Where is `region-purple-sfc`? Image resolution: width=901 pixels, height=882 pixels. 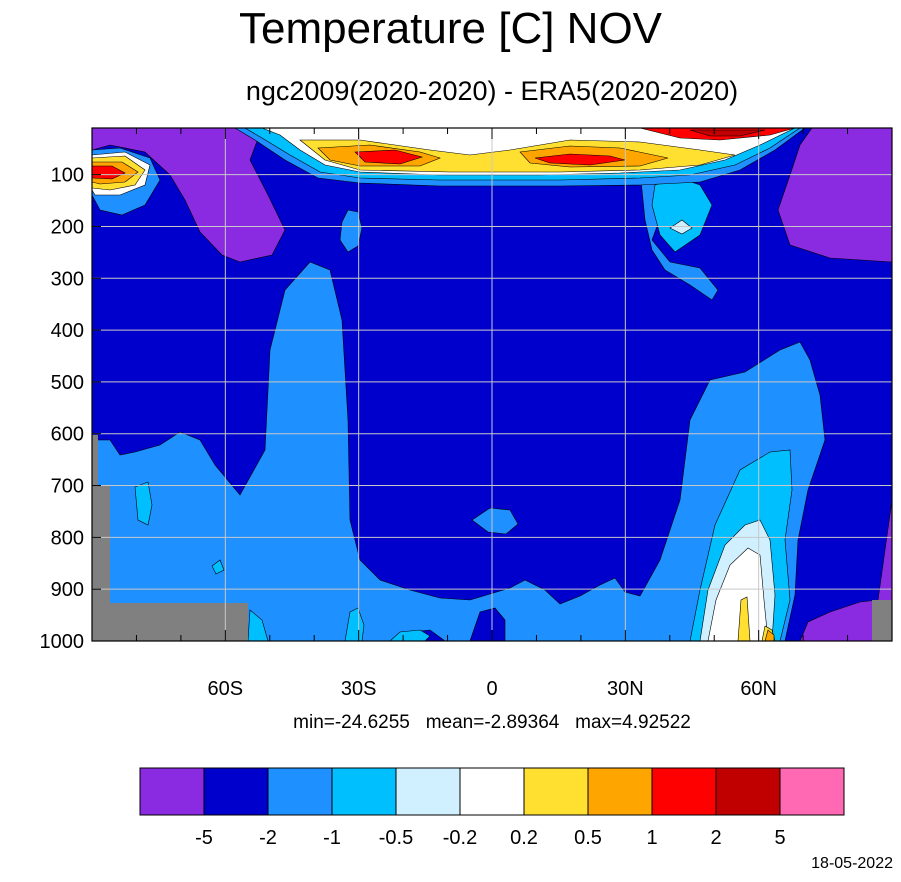 region-purple-sfc is located at coordinates (845, 570).